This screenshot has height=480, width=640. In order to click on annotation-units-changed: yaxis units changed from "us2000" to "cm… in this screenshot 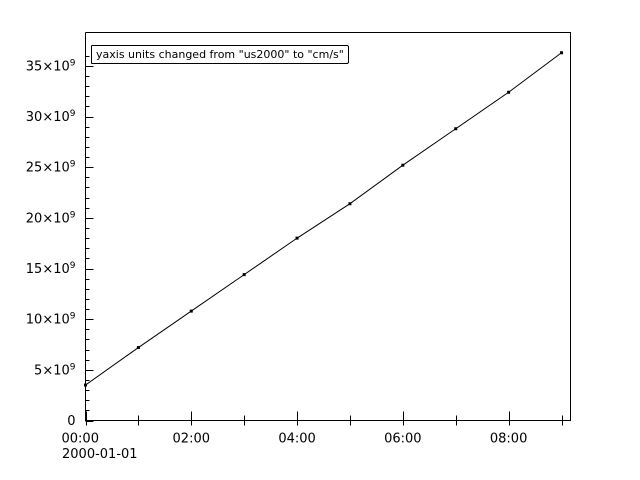, I will do `click(220, 54)`.